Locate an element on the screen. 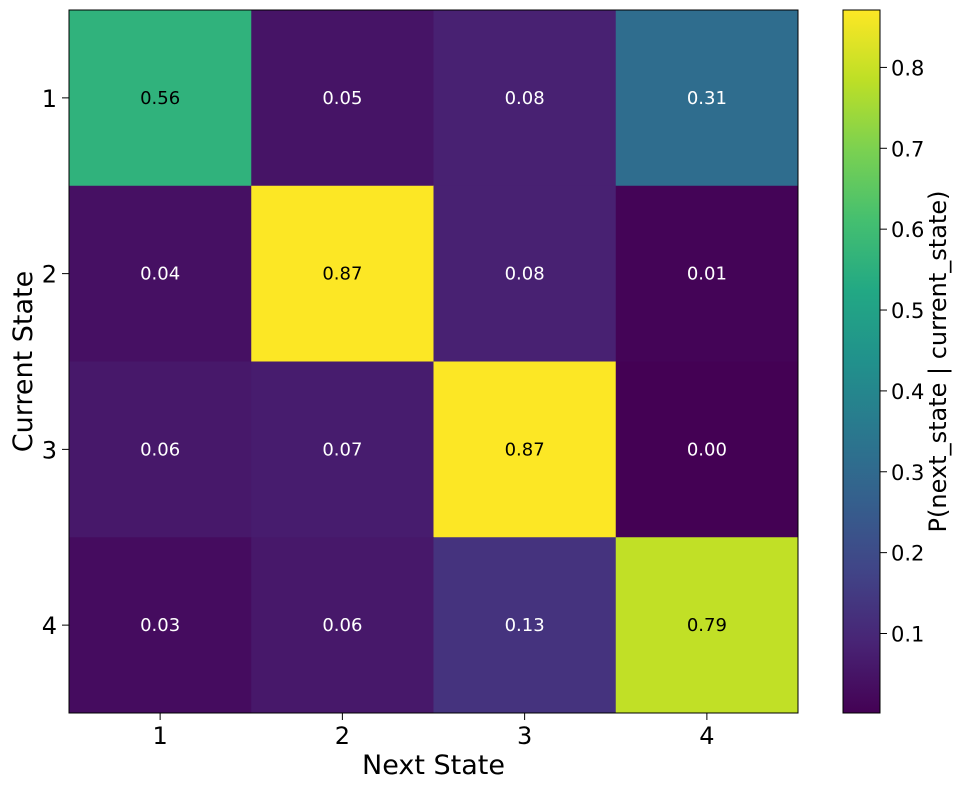 This screenshot has height=790, width=964. x-tick-label-3: 3 is located at coordinates (524, 736).